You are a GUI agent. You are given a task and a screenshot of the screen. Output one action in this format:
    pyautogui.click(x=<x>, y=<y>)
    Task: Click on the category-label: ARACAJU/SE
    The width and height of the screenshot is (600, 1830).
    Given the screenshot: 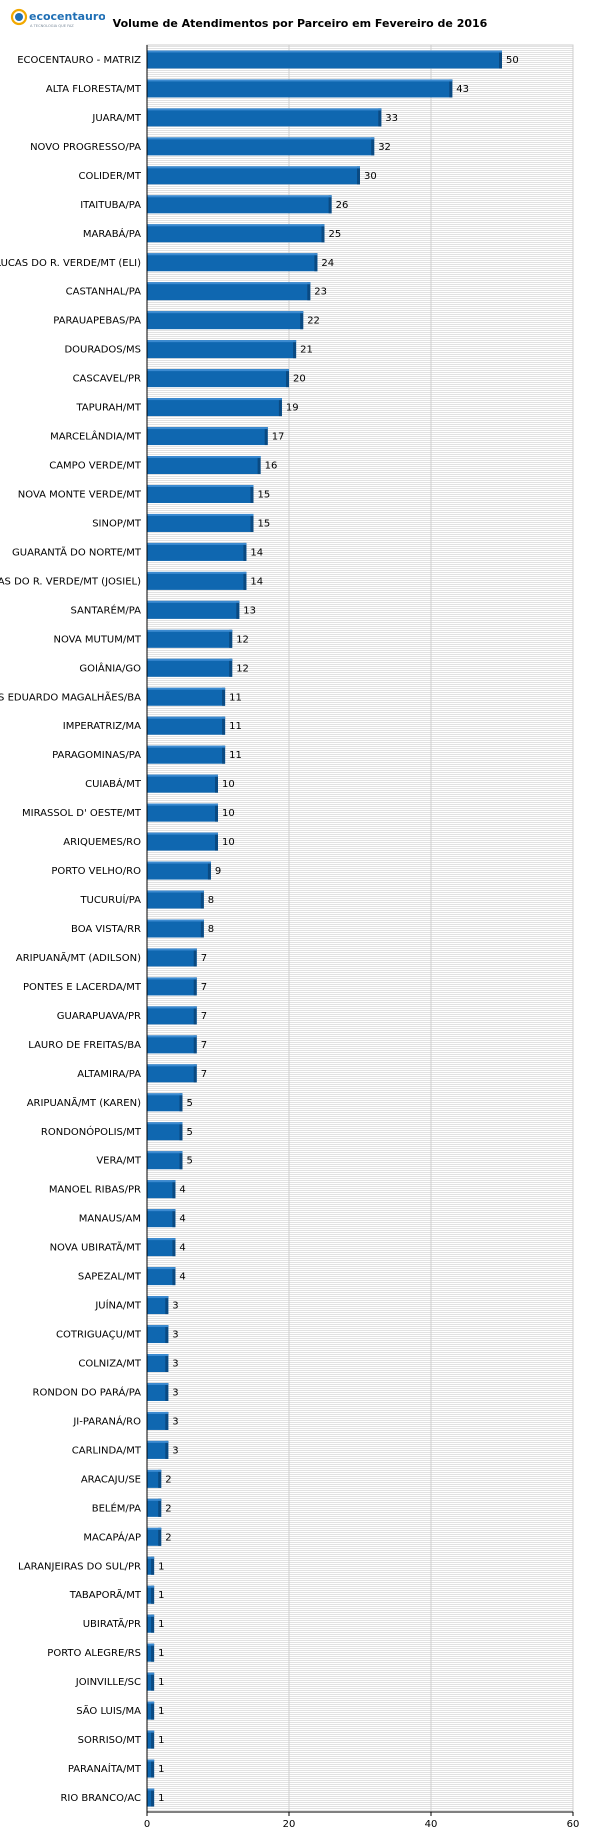 What is the action you would take?
    pyautogui.click(x=111, y=1479)
    